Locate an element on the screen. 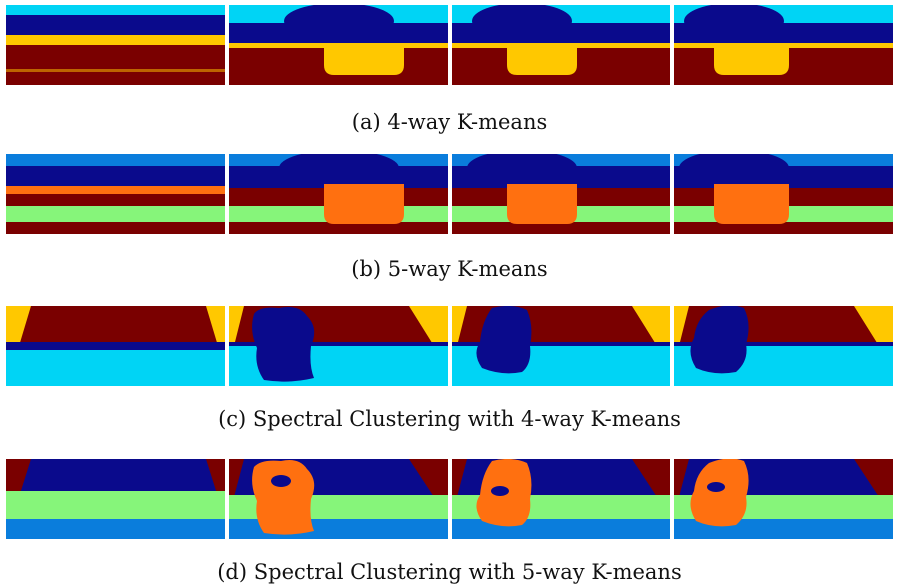 The image size is (899, 588). figure-b-row is located at coordinates (449, 194).